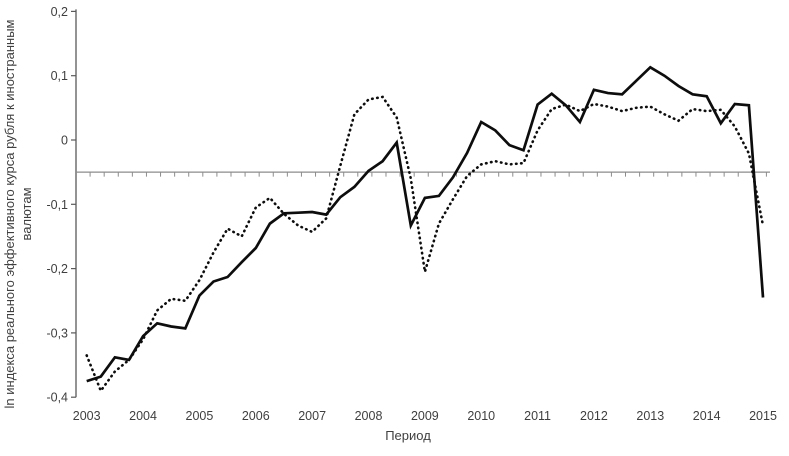 Image resolution: width=789 pixels, height=456 pixels. I want to click on y-tick-label: -0,1, so click(57, 205).